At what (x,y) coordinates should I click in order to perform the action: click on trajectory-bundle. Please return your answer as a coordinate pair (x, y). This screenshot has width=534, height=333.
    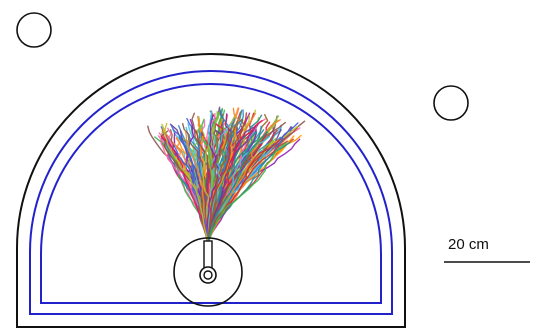
    Looking at the image, I should click on (226, 175).